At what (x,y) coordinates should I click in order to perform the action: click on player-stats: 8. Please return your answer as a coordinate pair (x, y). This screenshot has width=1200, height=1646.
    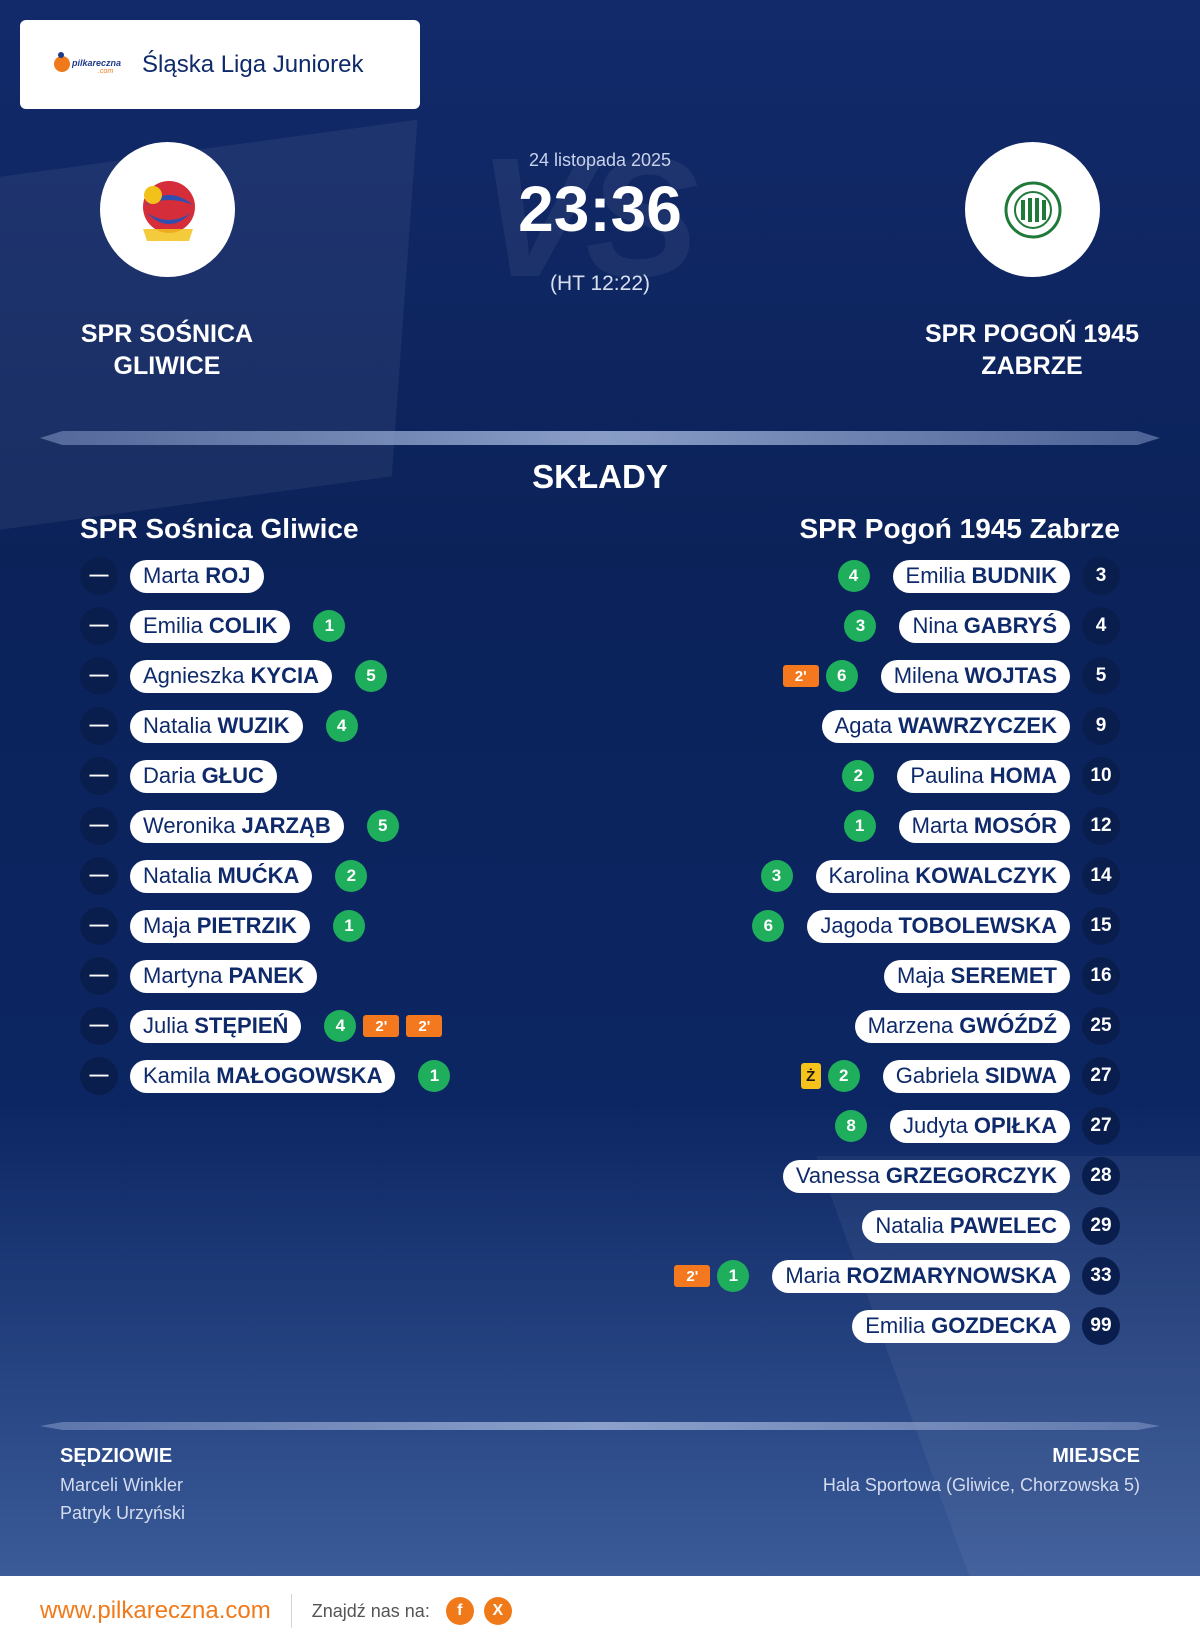
    Looking at the image, I should click on (848, 1126).